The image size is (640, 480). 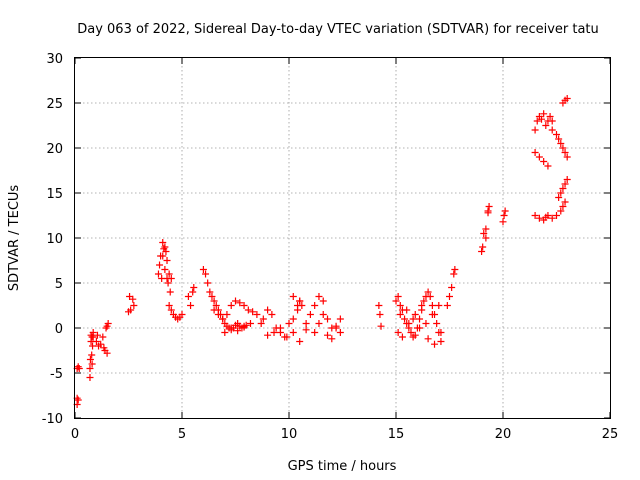 I want to click on y-tick-label: 25, so click(x=54, y=104).